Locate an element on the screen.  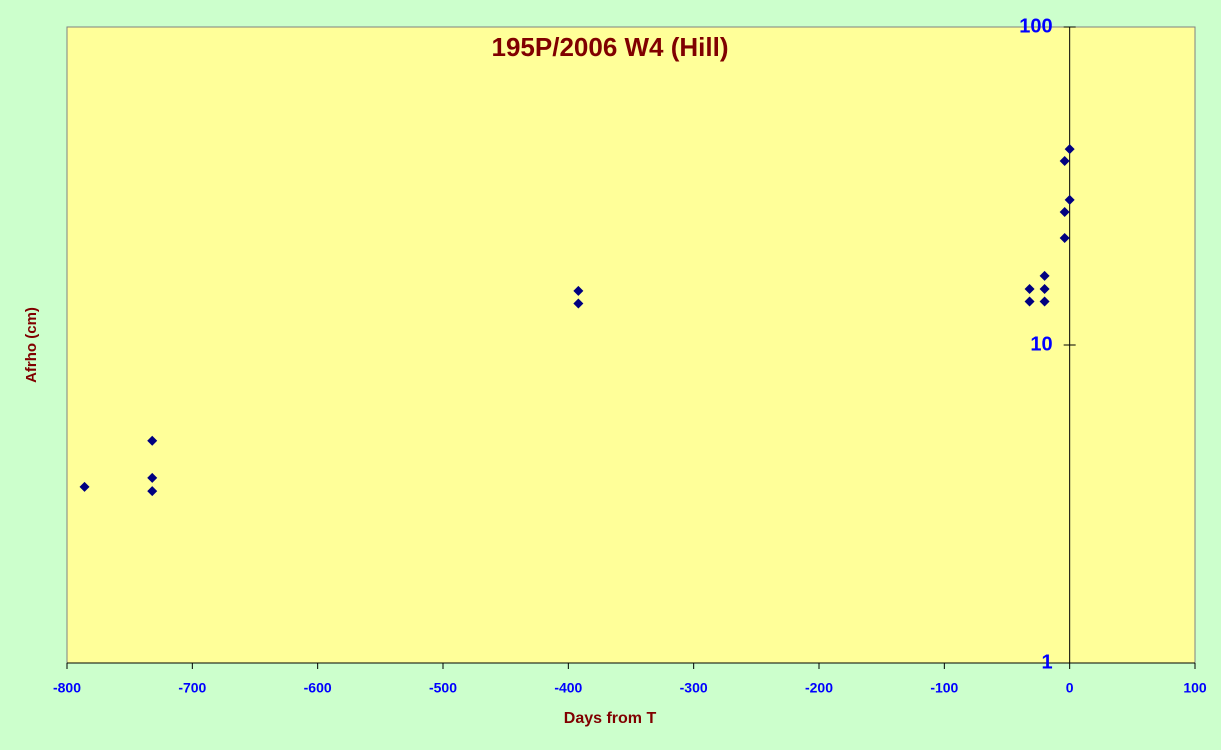
y-tick-label: 100 is located at coordinates (1035, 26).